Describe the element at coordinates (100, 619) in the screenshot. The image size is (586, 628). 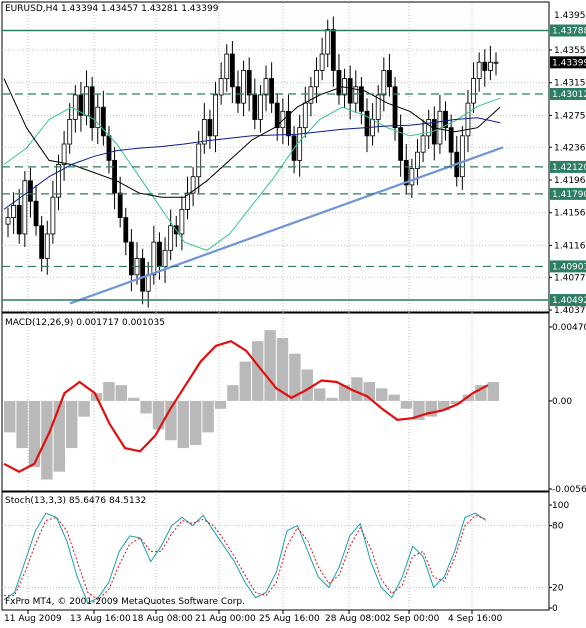
I see `x-tick-label-1: 13 Aug 16:00` at that location.